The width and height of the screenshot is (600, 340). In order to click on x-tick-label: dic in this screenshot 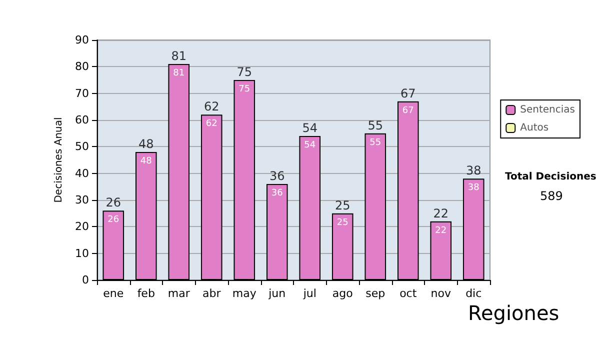, I will do `click(474, 293)`.